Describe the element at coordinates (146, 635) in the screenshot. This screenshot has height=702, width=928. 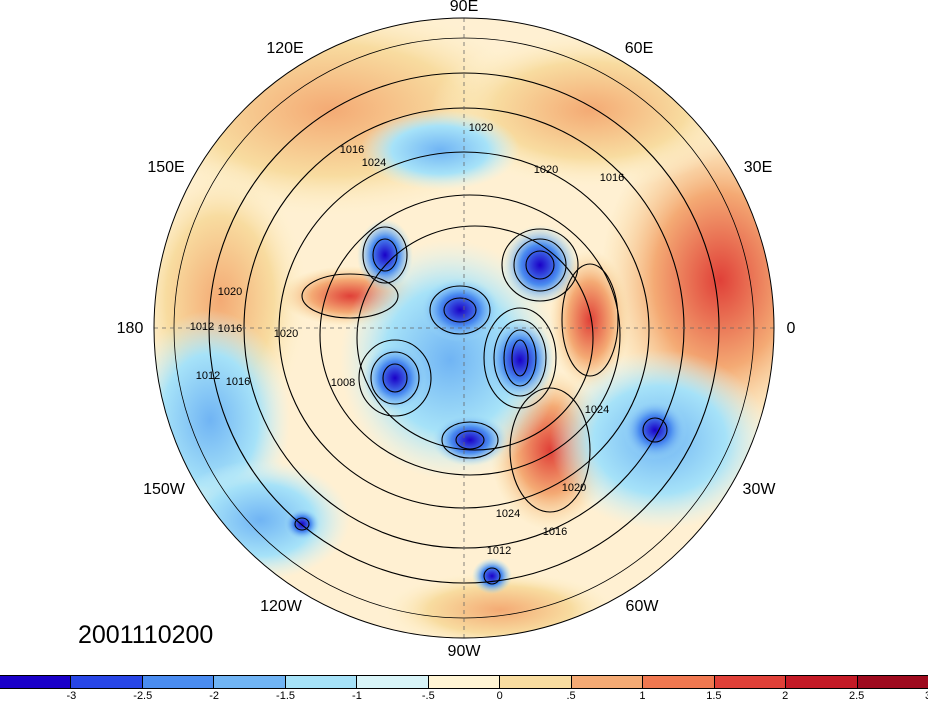
I see `timestamp-label: 2001110200` at that location.